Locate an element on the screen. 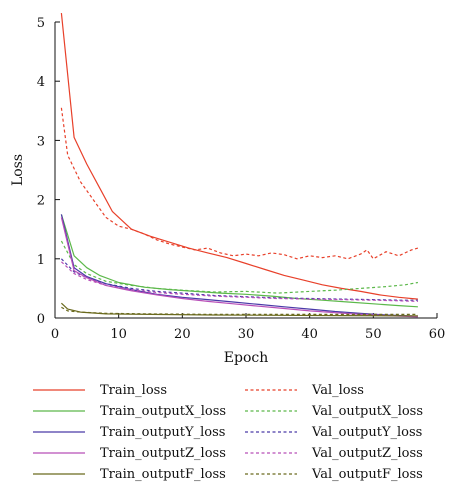  legend-label: Train_outputX_loss is located at coordinates (163, 411).